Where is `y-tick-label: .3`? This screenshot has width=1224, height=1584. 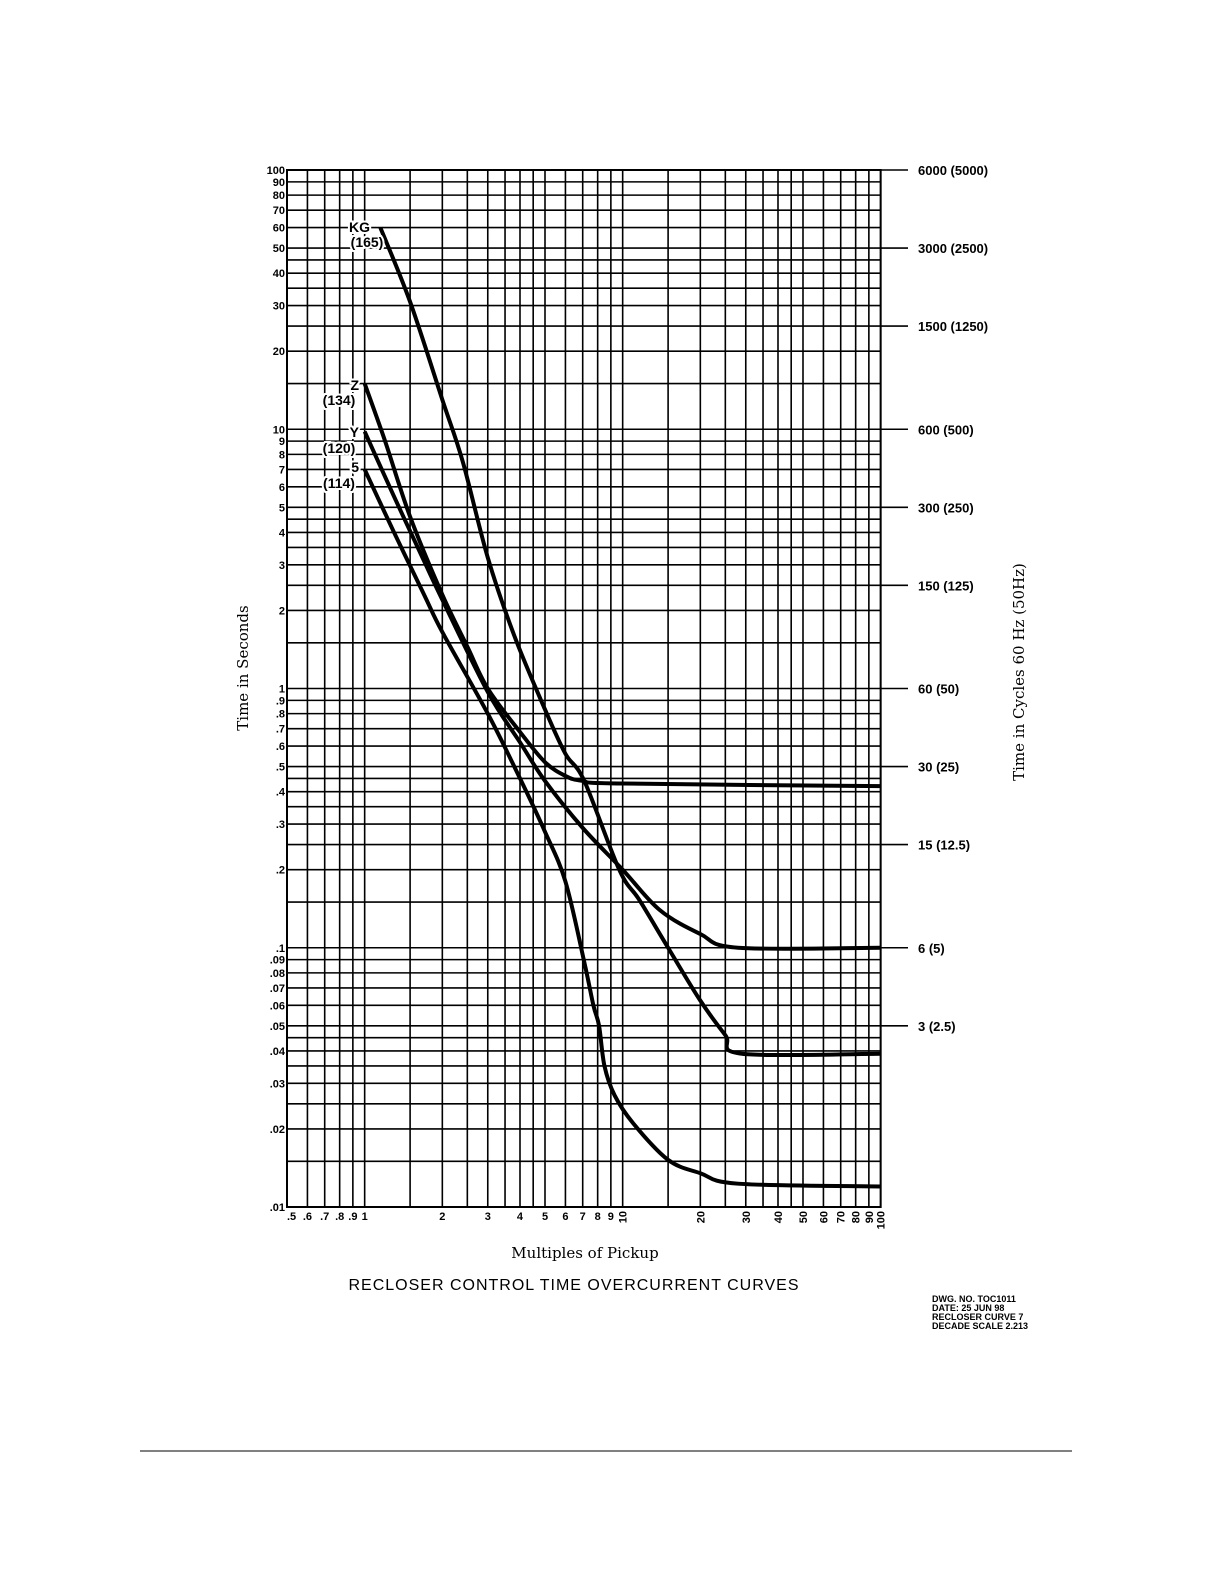 y-tick-label: .3 is located at coordinates (280, 825).